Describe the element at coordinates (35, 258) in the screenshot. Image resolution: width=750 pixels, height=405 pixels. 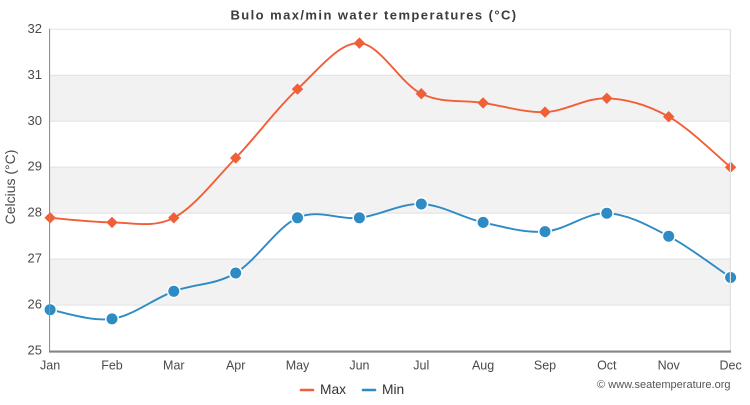
I see `svg-text: 27` at that location.